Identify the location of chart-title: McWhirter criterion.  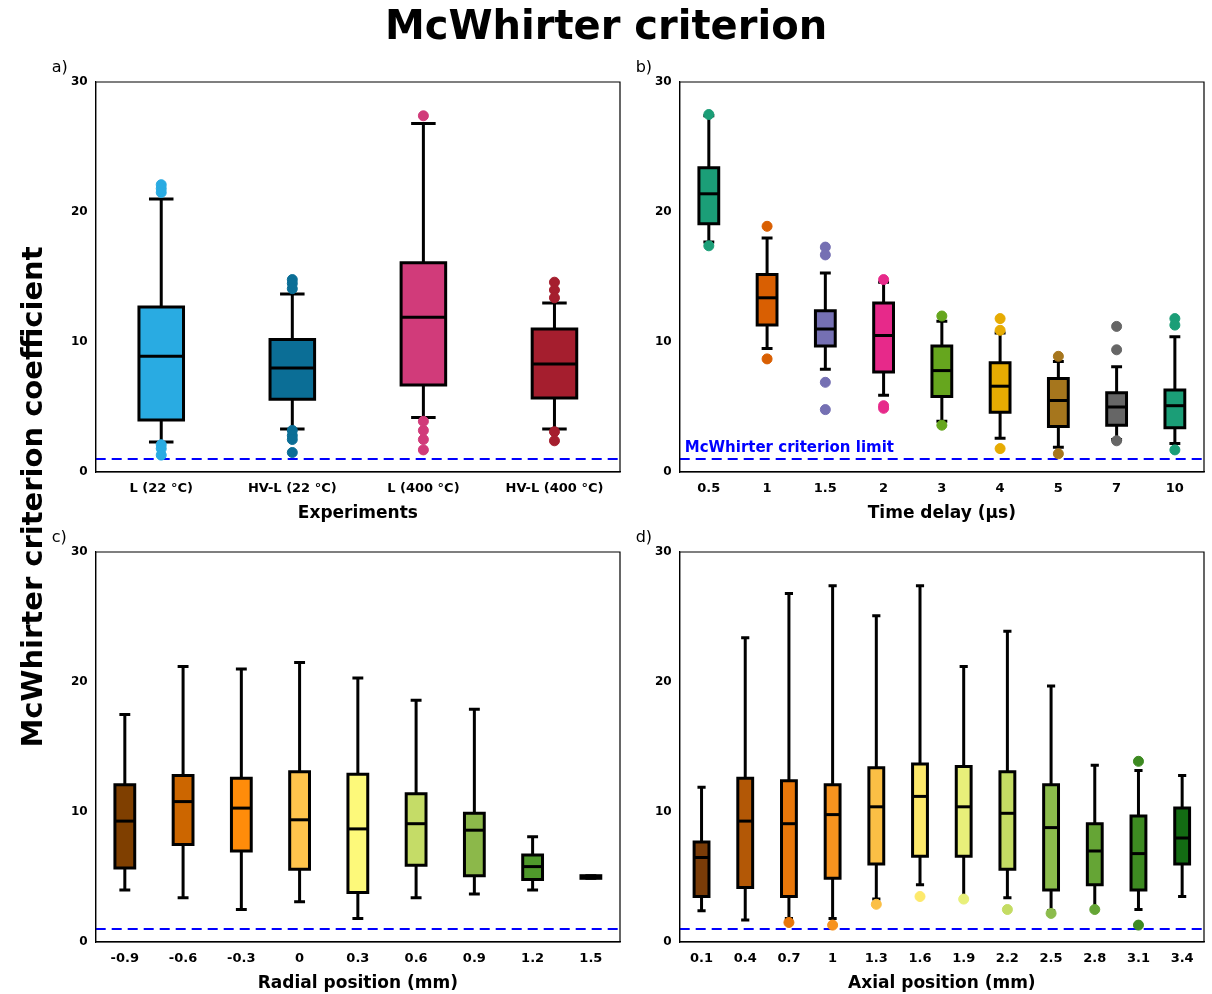
(606, 25).